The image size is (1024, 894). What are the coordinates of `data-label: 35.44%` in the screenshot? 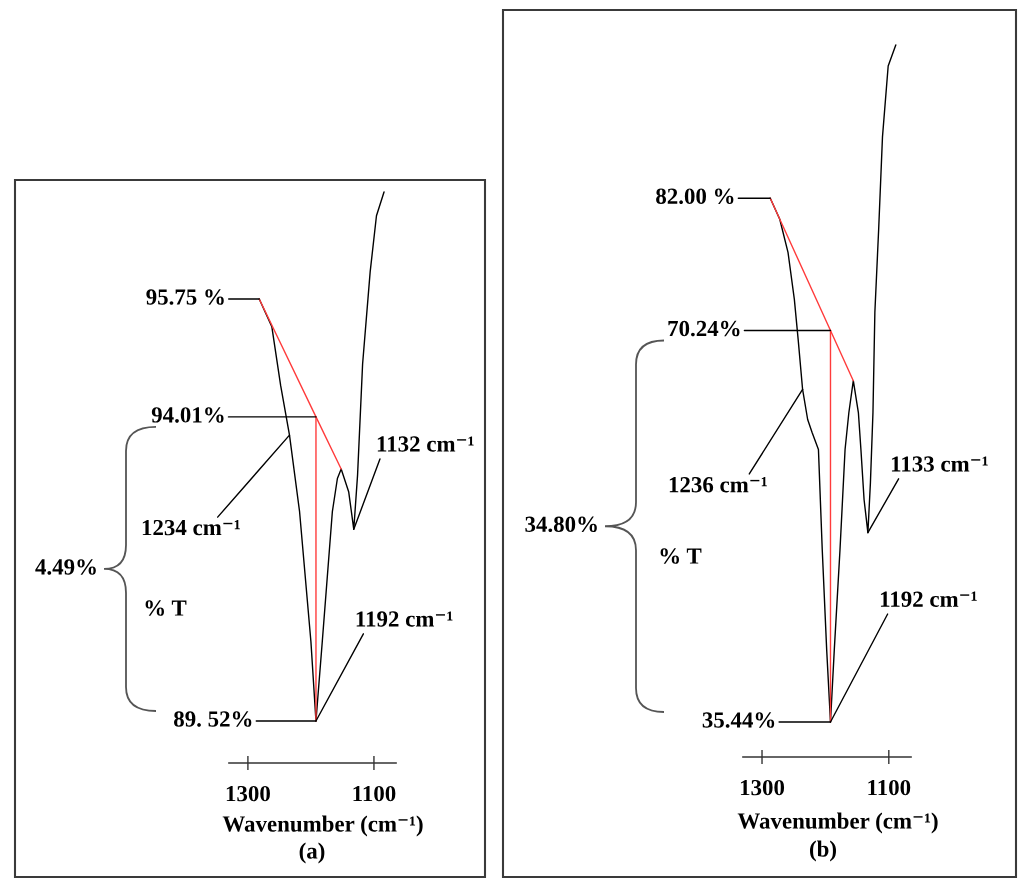 It's located at (738, 720).